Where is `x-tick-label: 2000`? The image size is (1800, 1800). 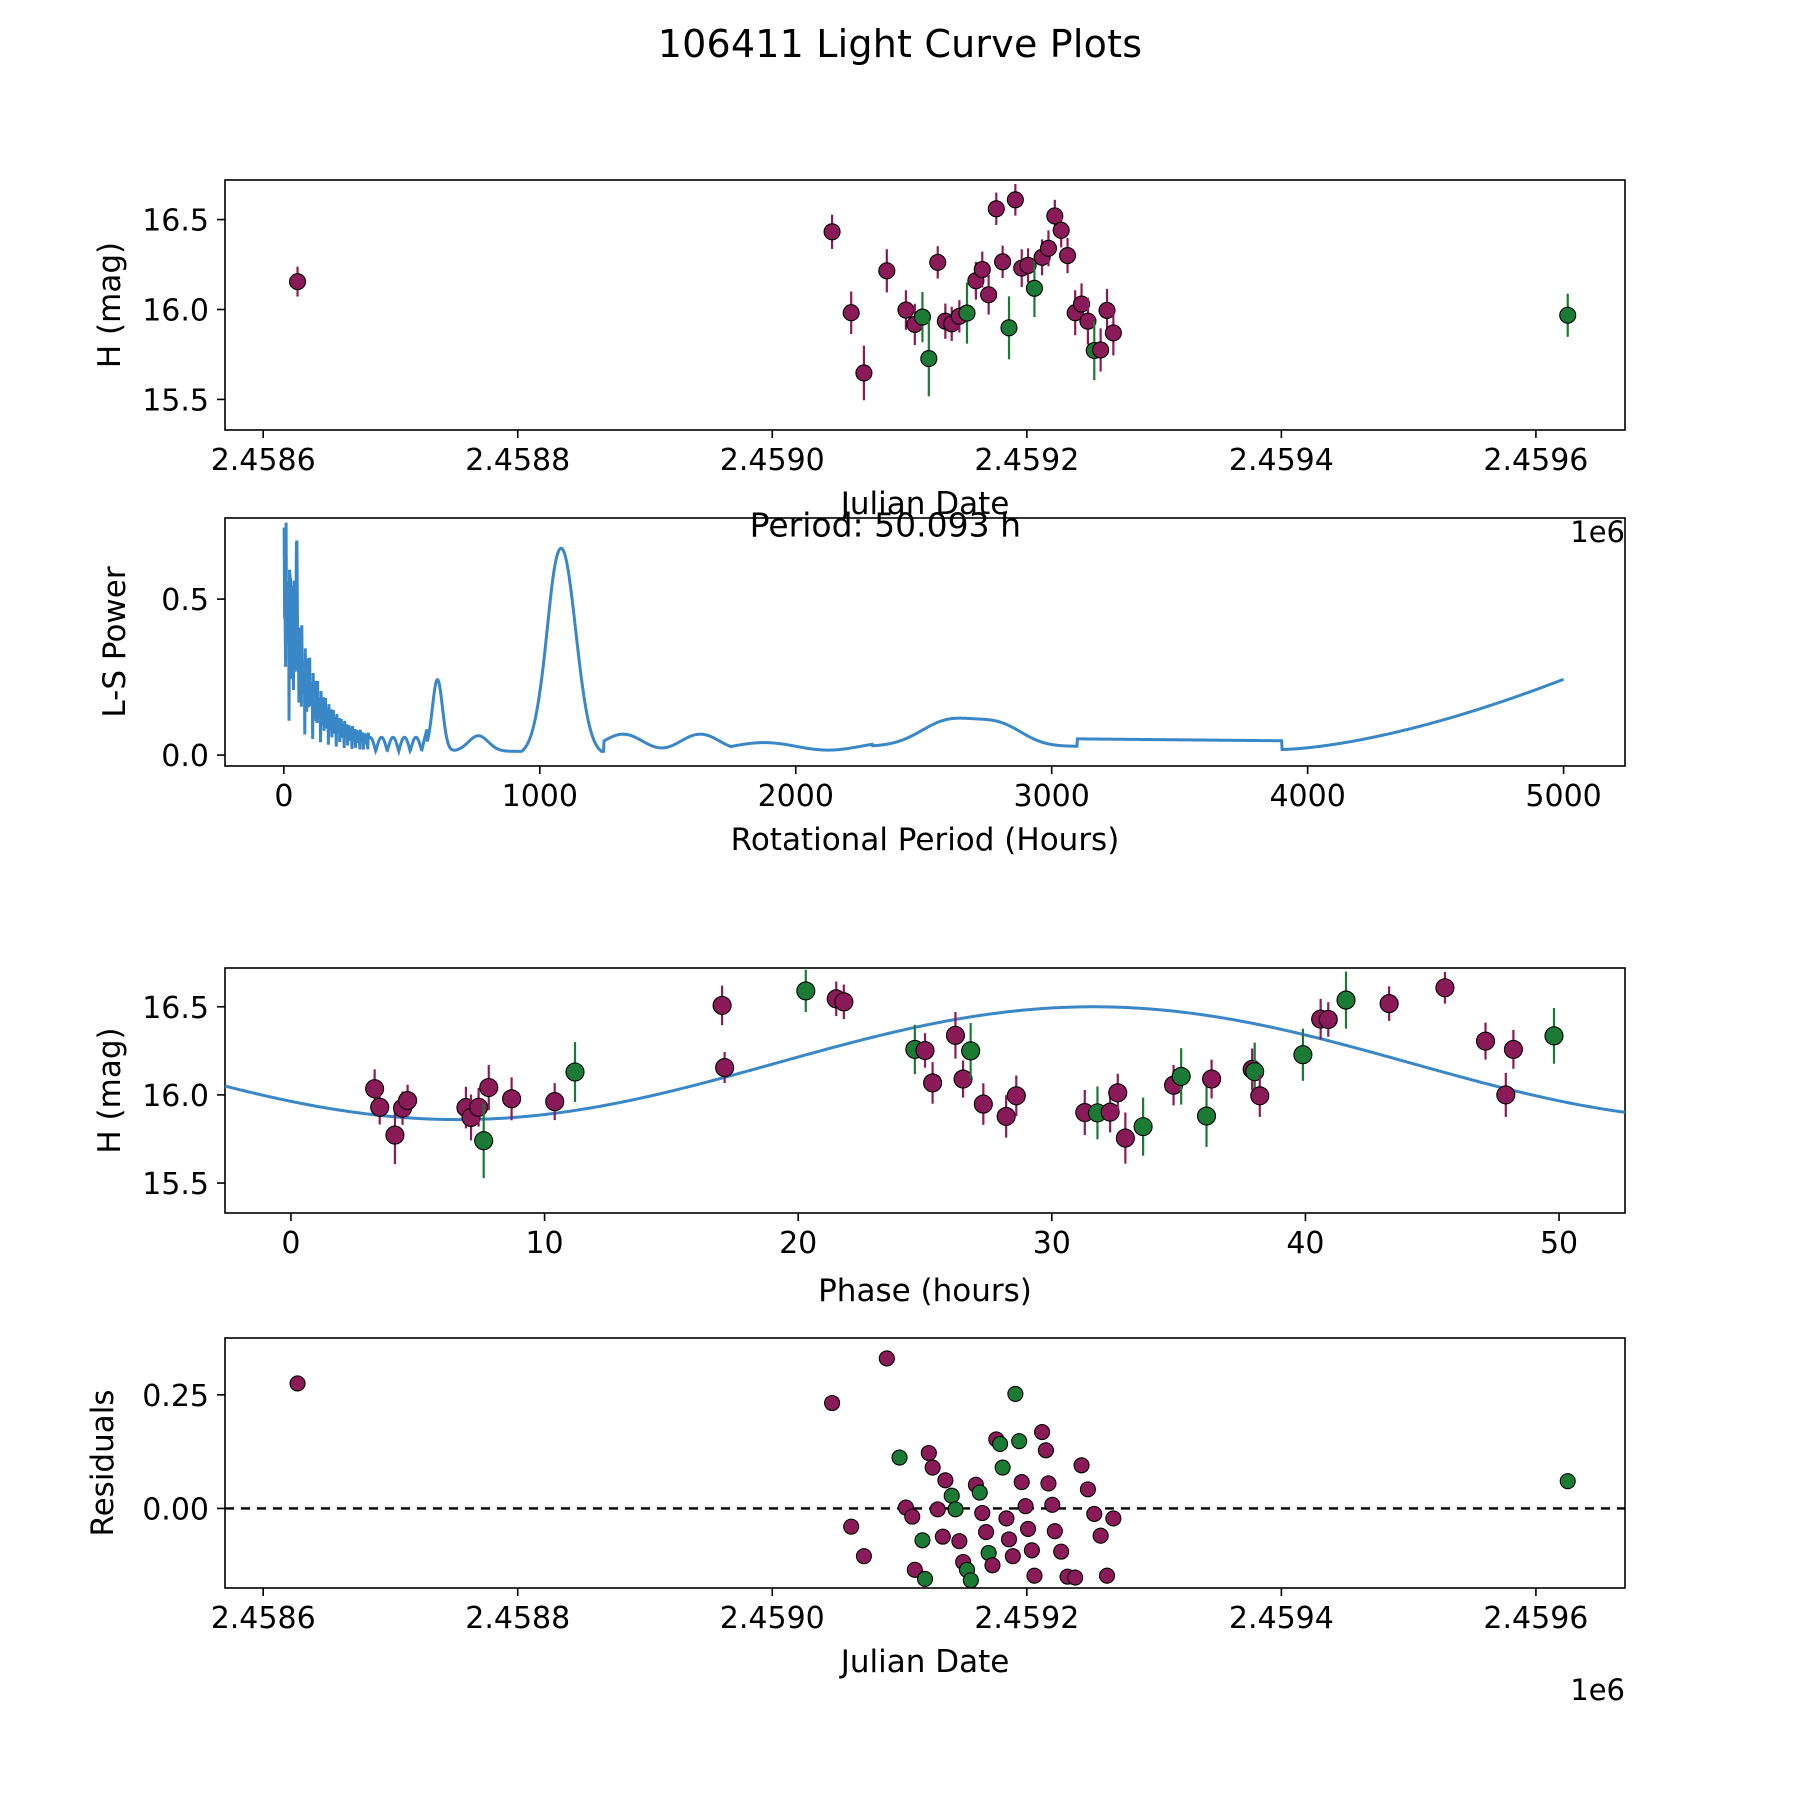
x-tick-label: 2000 is located at coordinates (796, 796).